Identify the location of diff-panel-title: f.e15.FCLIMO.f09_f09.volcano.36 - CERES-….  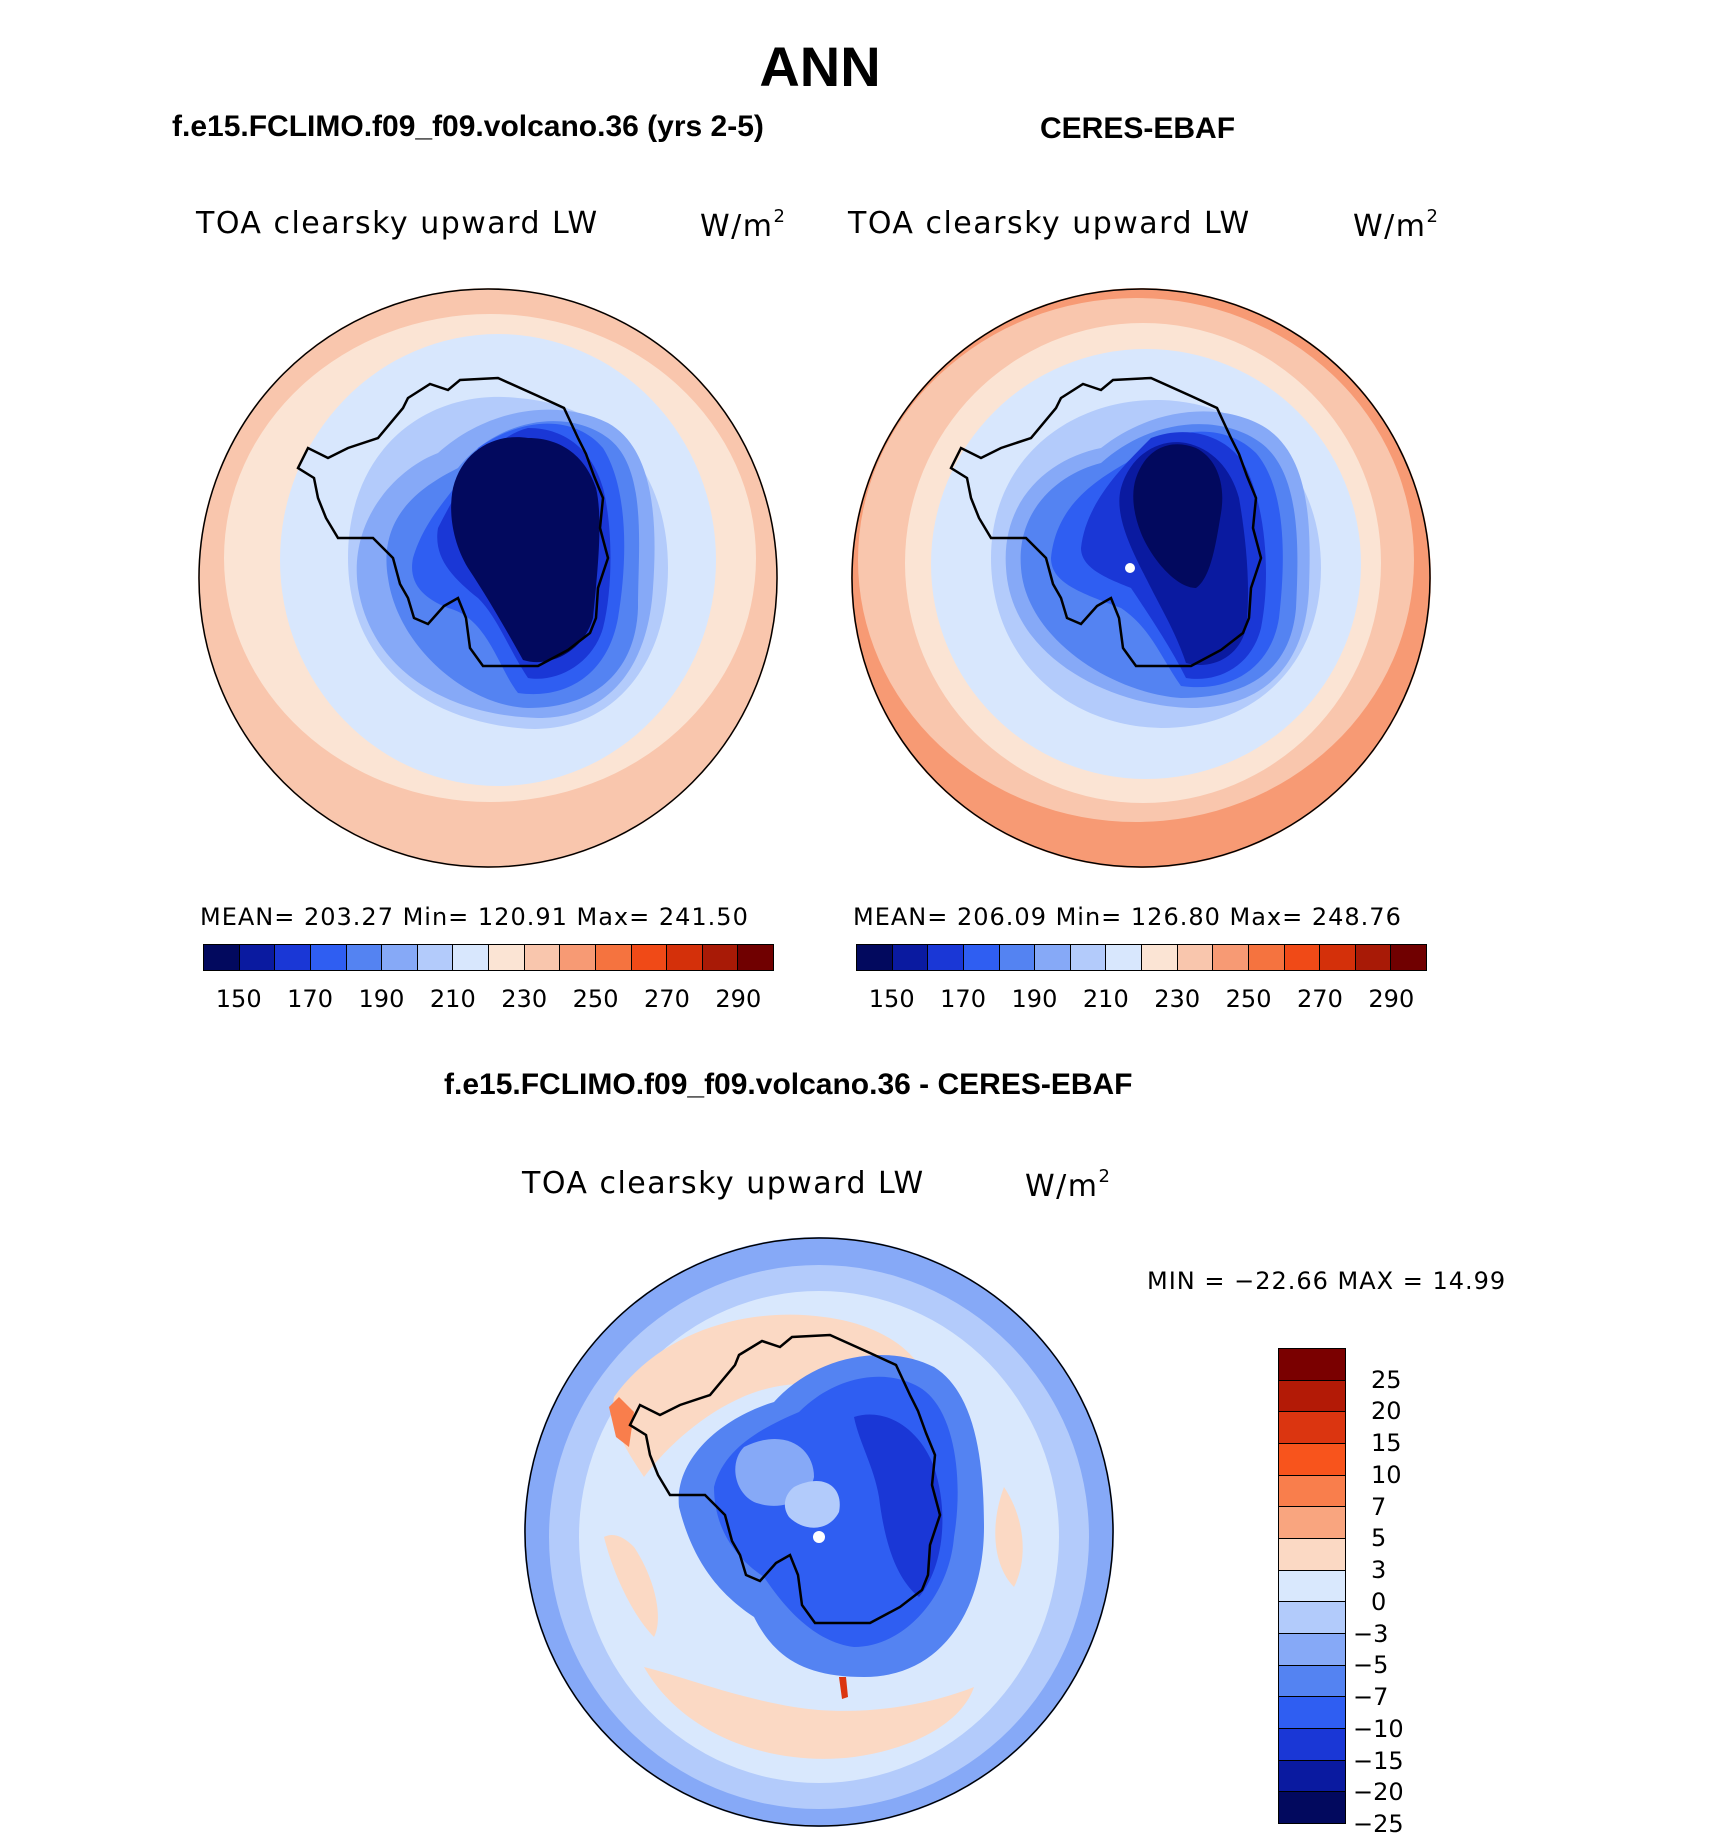
(788, 1084).